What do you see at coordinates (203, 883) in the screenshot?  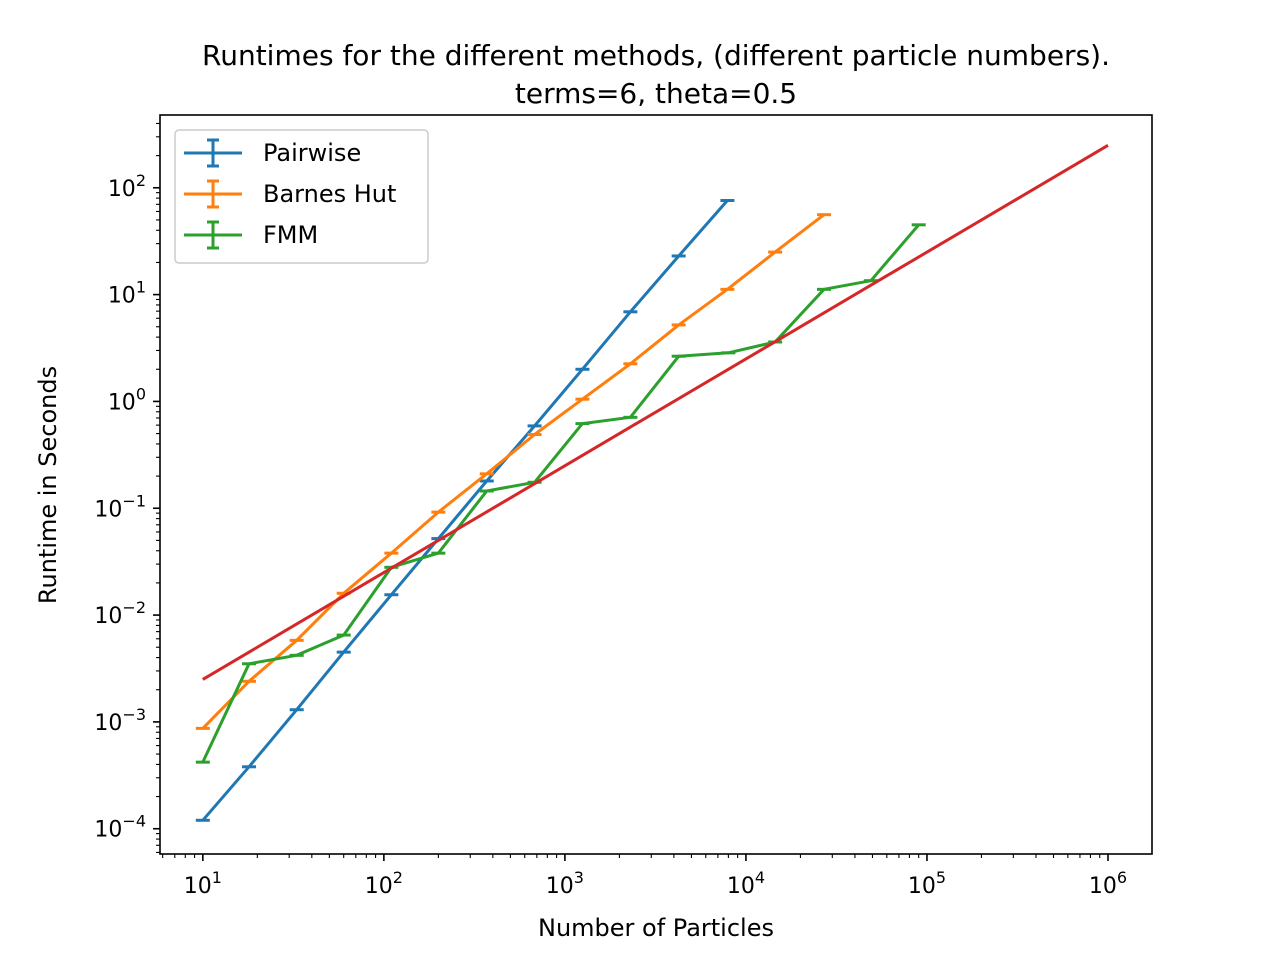 I see `x-tick-label: 10¹` at bounding box center [203, 883].